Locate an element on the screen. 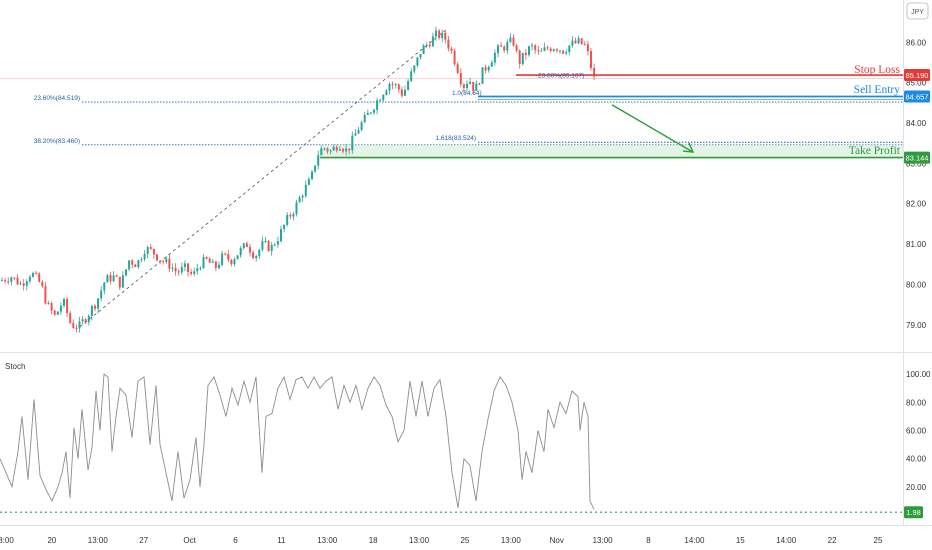 The width and height of the screenshot is (932, 550). take-profit-price-label: 83.144 is located at coordinates (917, 158).